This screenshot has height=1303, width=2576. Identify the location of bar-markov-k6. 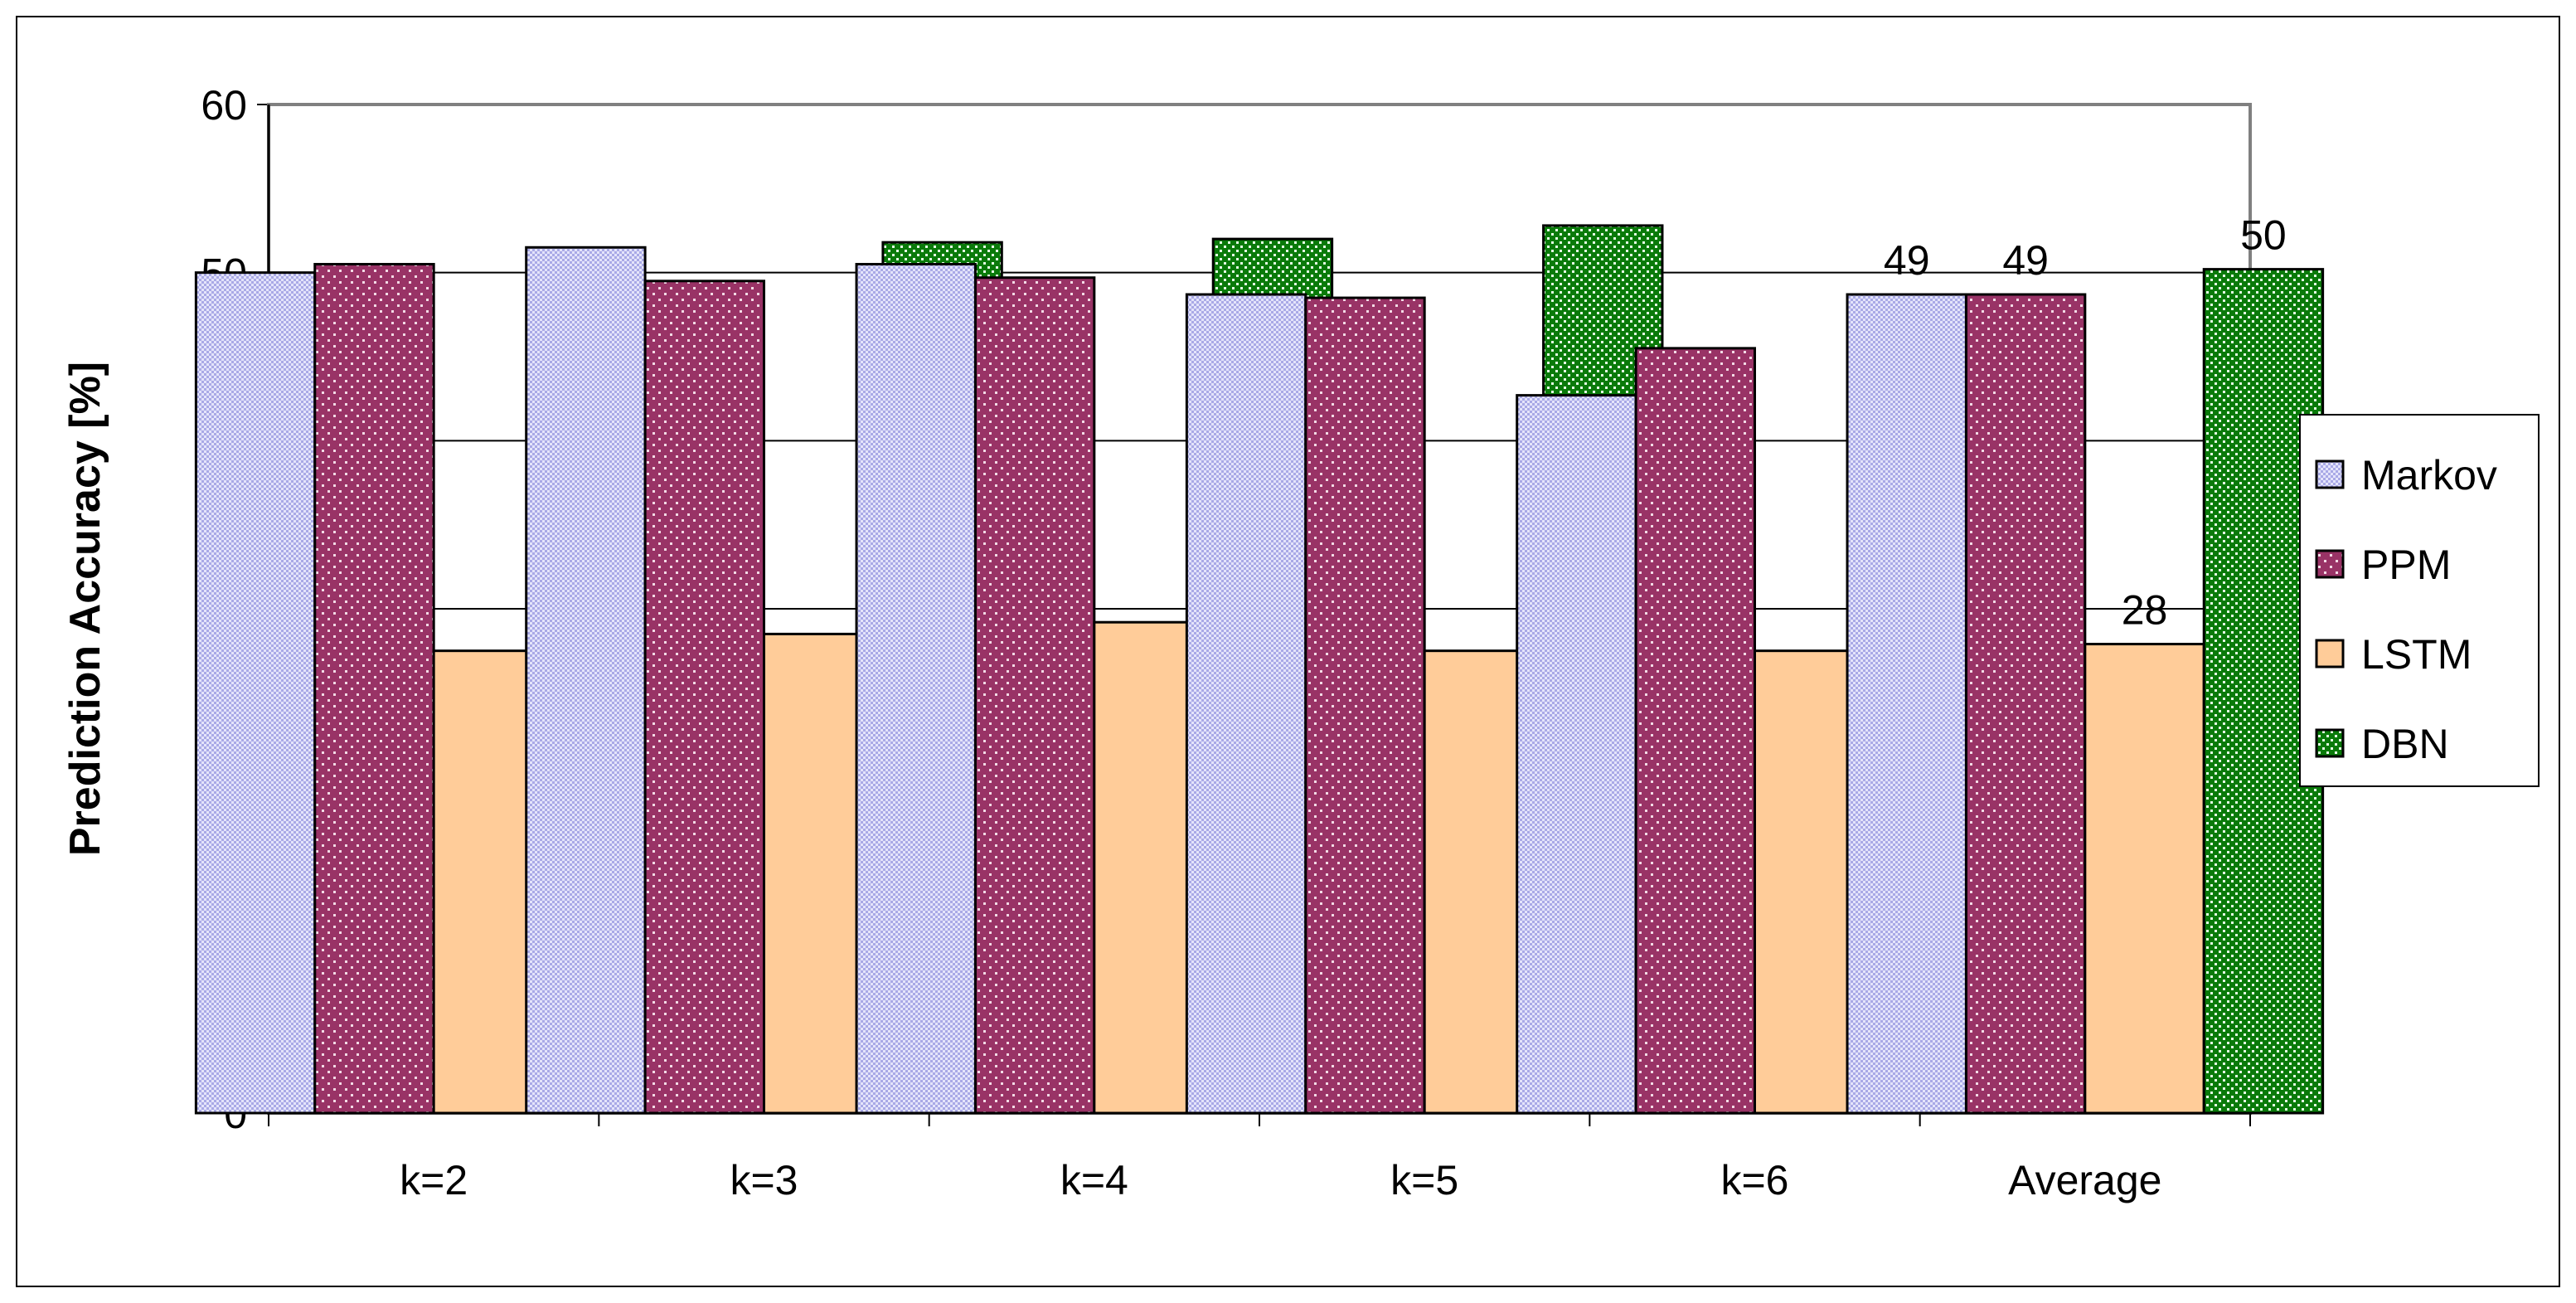
(1576, 755).